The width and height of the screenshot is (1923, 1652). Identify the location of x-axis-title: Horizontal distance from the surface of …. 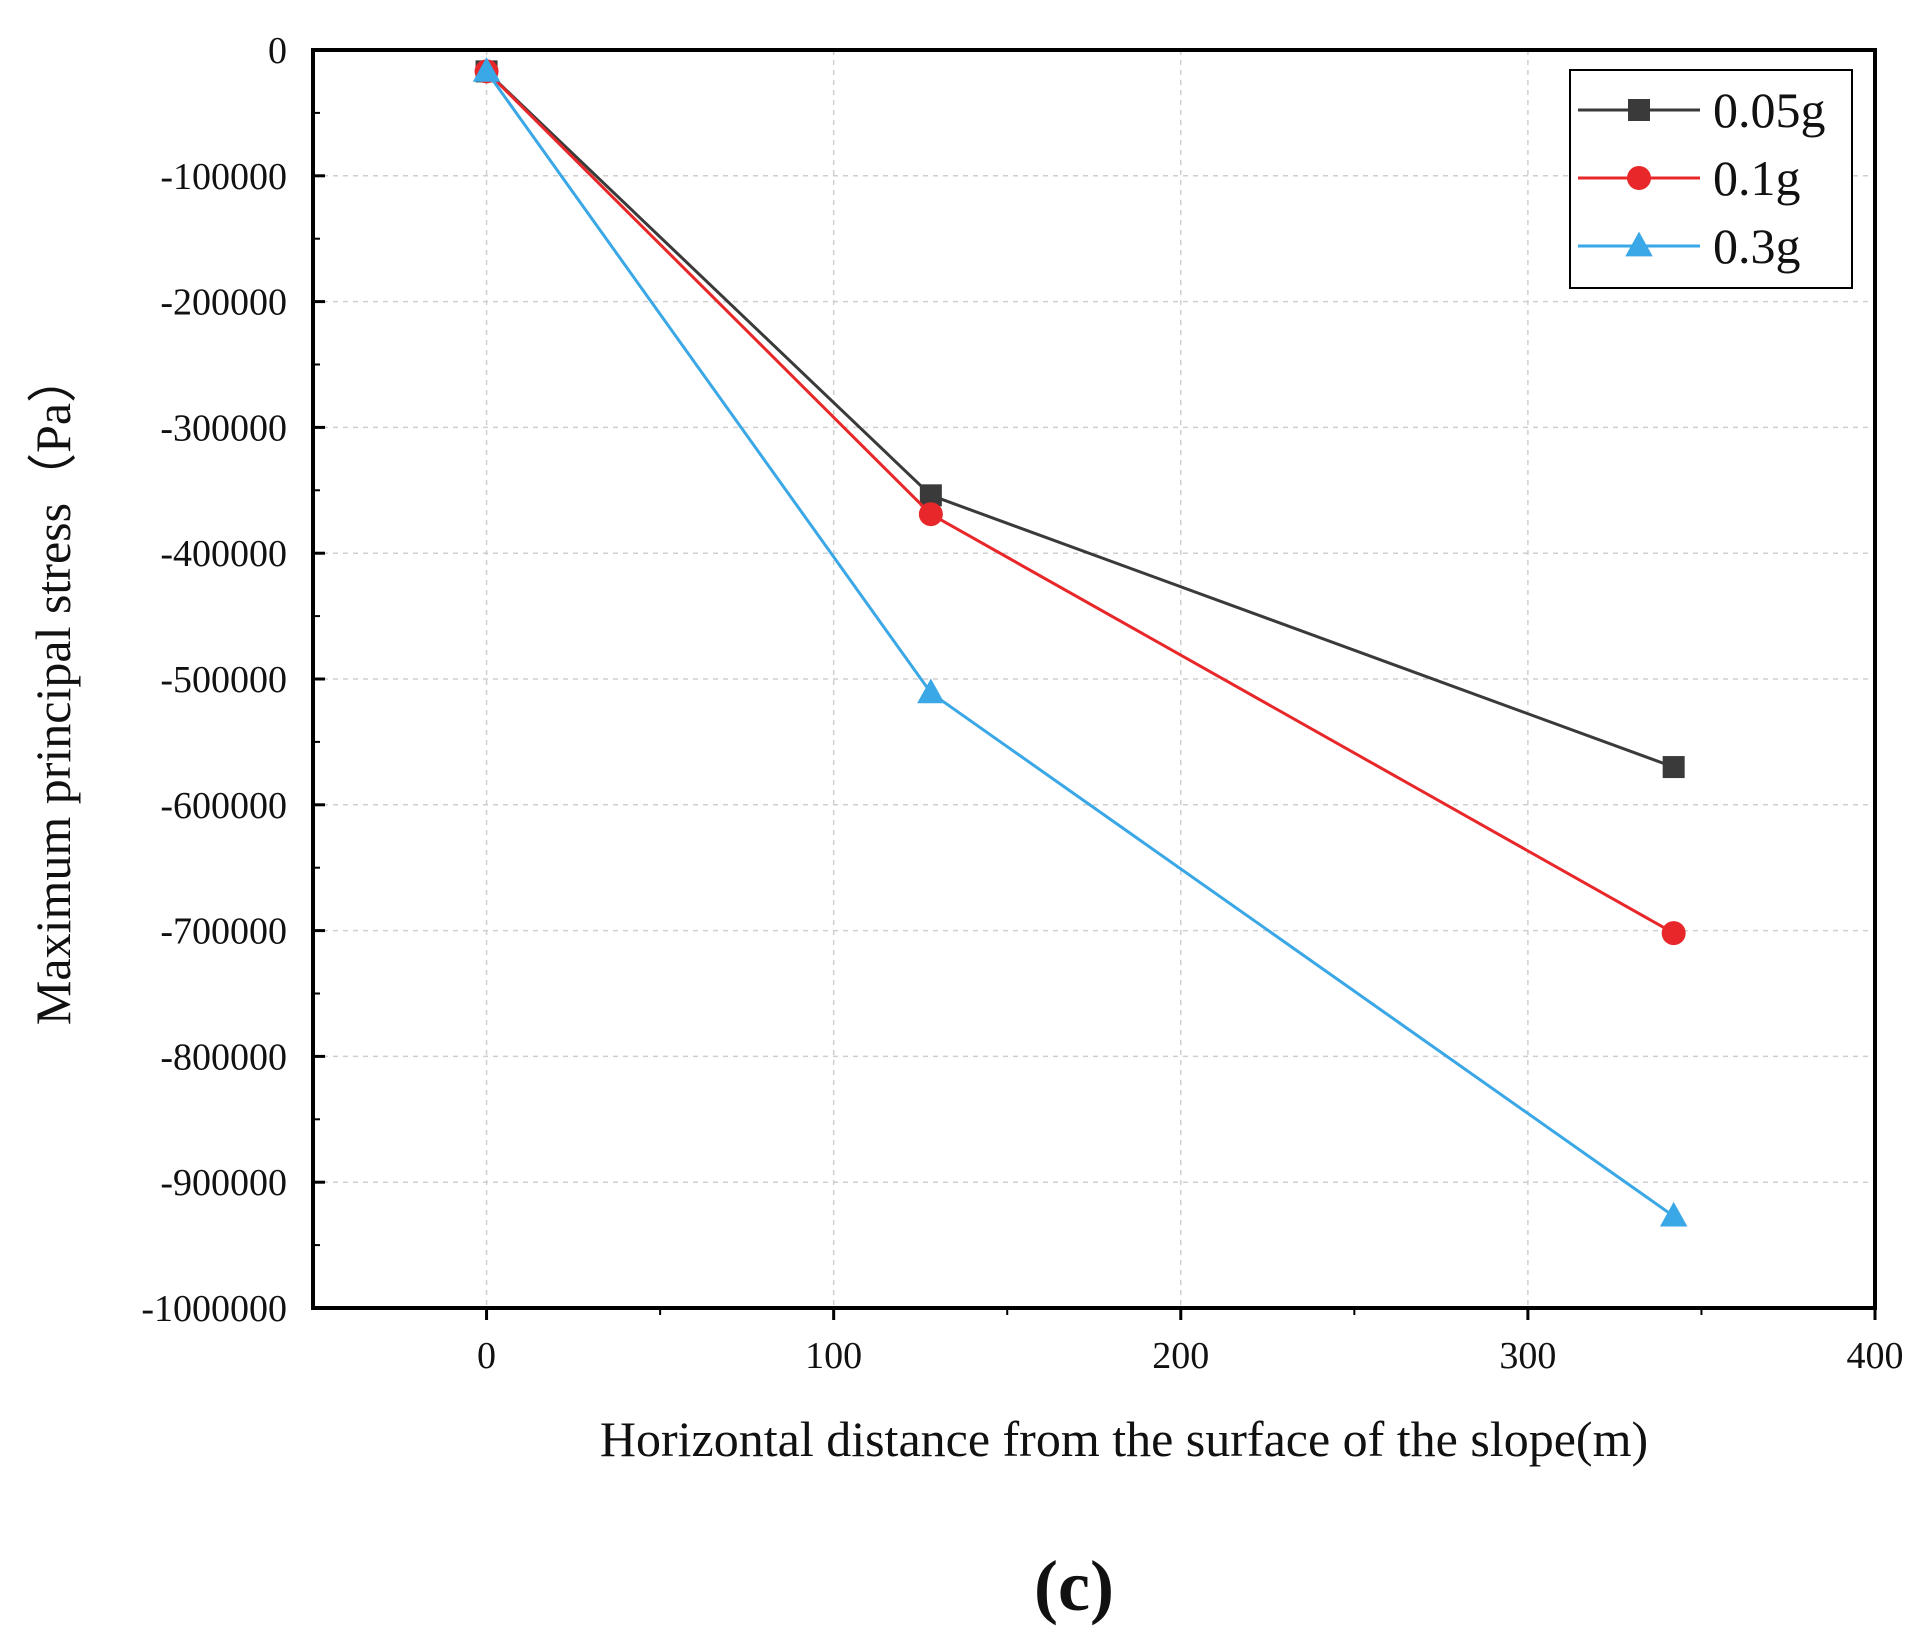
(1124, 1439).